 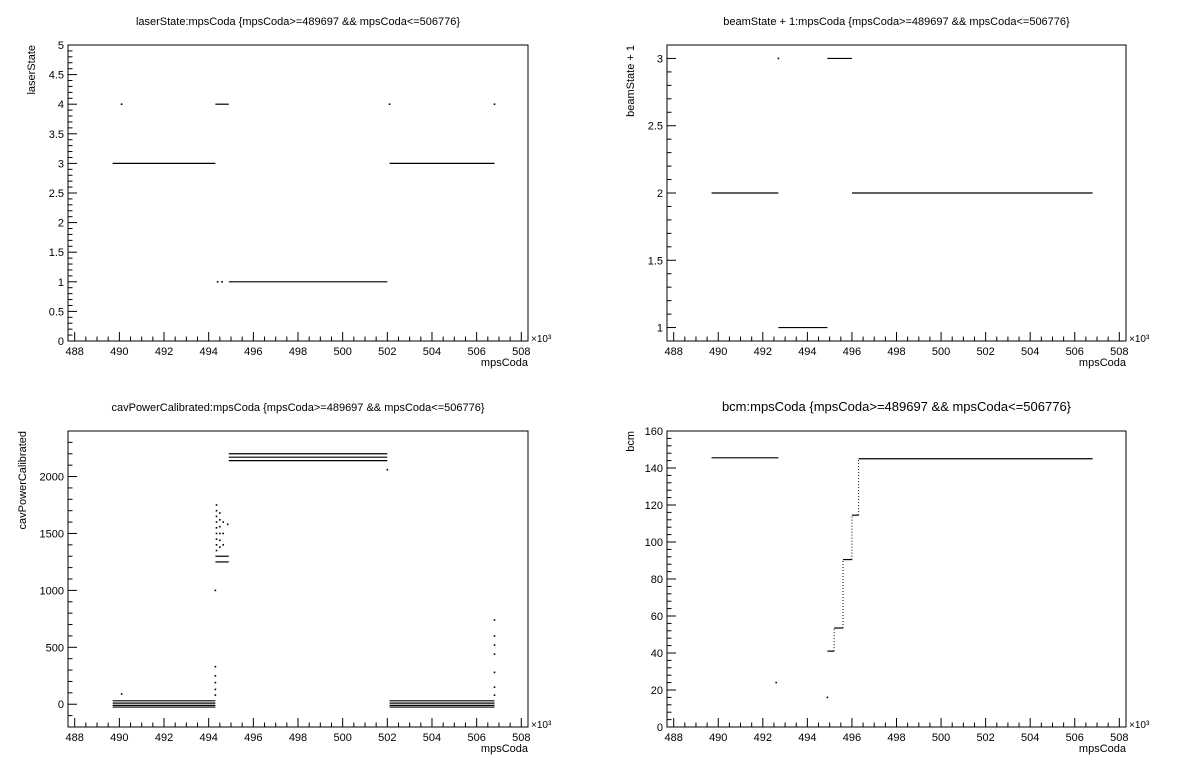 I want to click on y-tick-label: 3.5, so click(x=56, y=135).